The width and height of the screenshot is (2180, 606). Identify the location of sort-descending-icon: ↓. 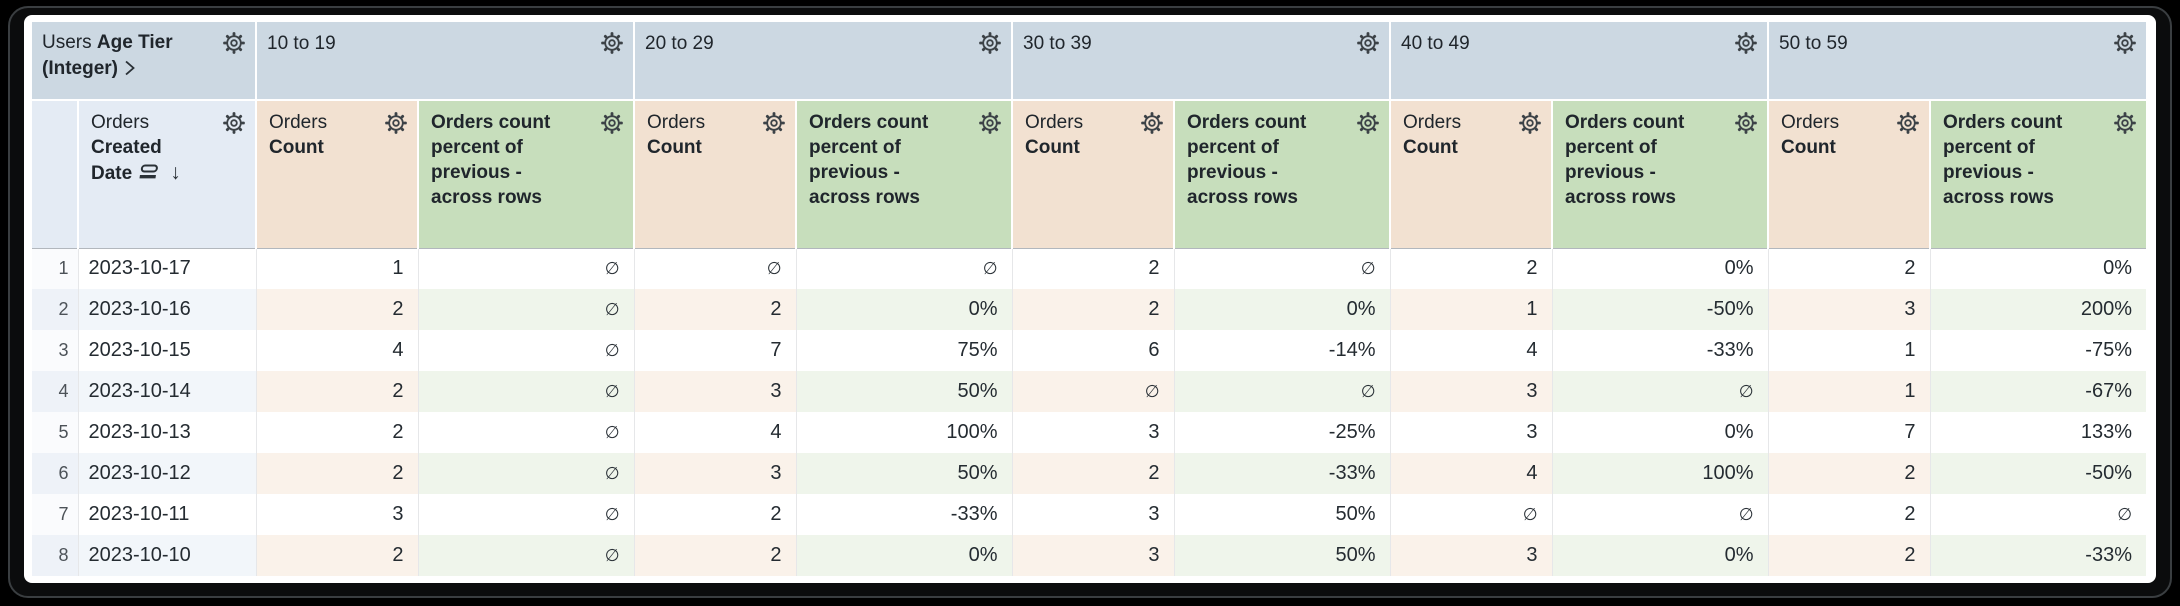
(175, 172).